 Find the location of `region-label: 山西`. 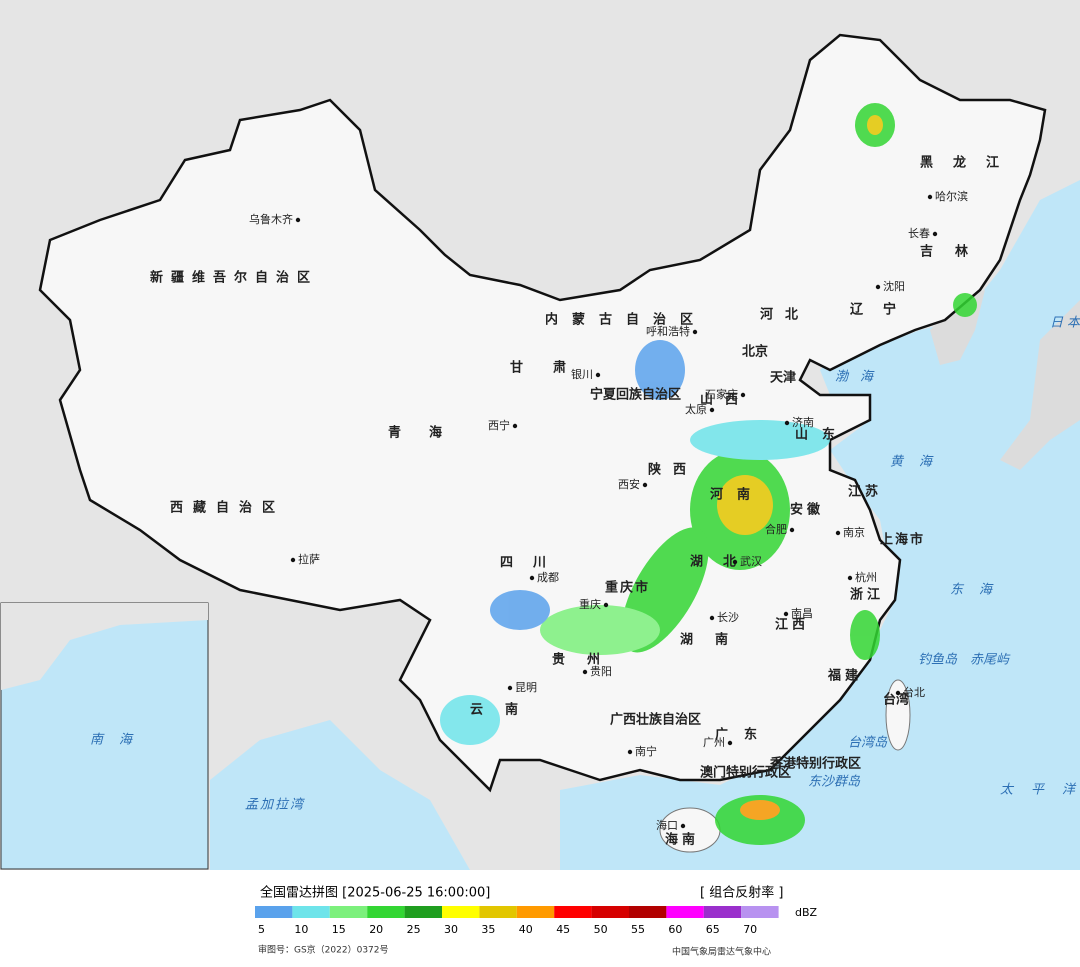

region-label: 山西 is located at coordinates (725, 400).